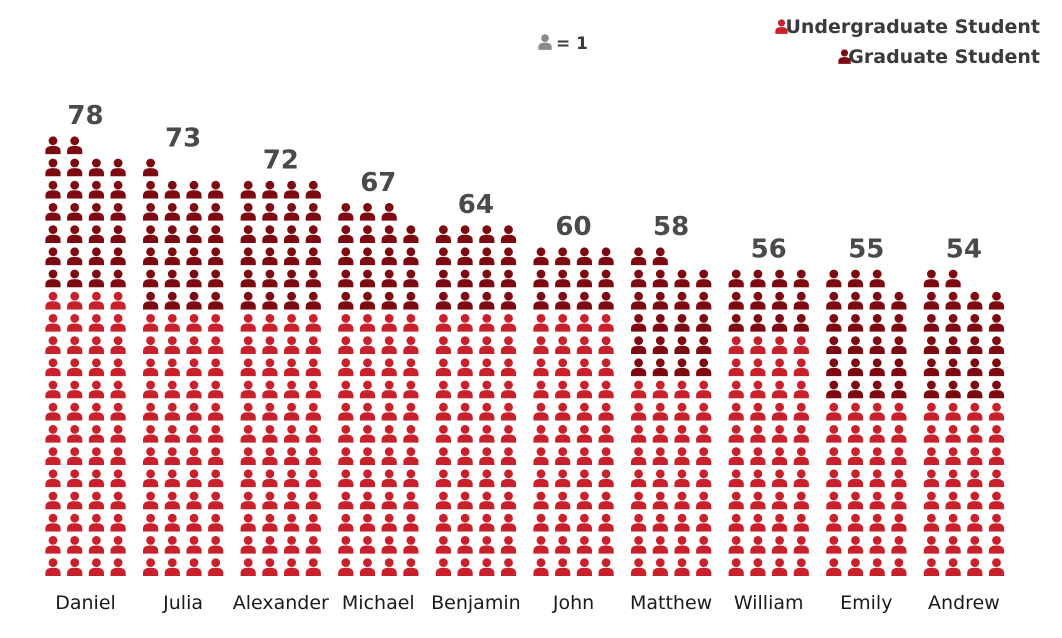 The width and height of the screenshot is (1062, 638). Describe the element at coordinates (476, 400) in the screenshot. I see `person-column-benjamin` at that location.